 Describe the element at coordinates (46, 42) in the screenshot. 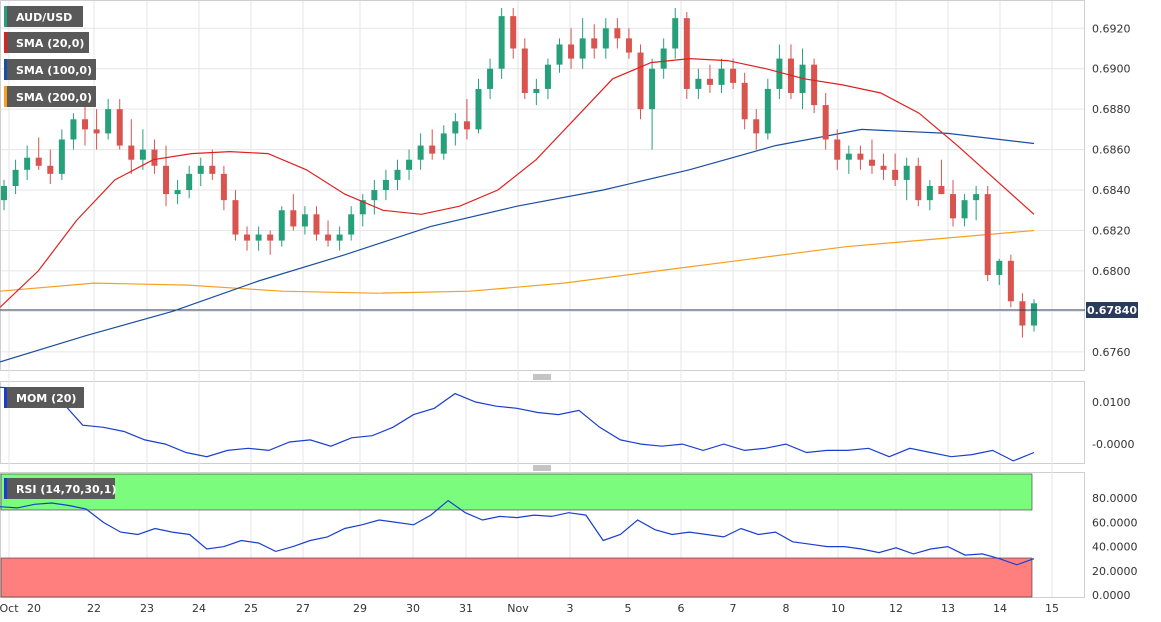

I see `legend-sma20: SMA (20,0)` at that location.